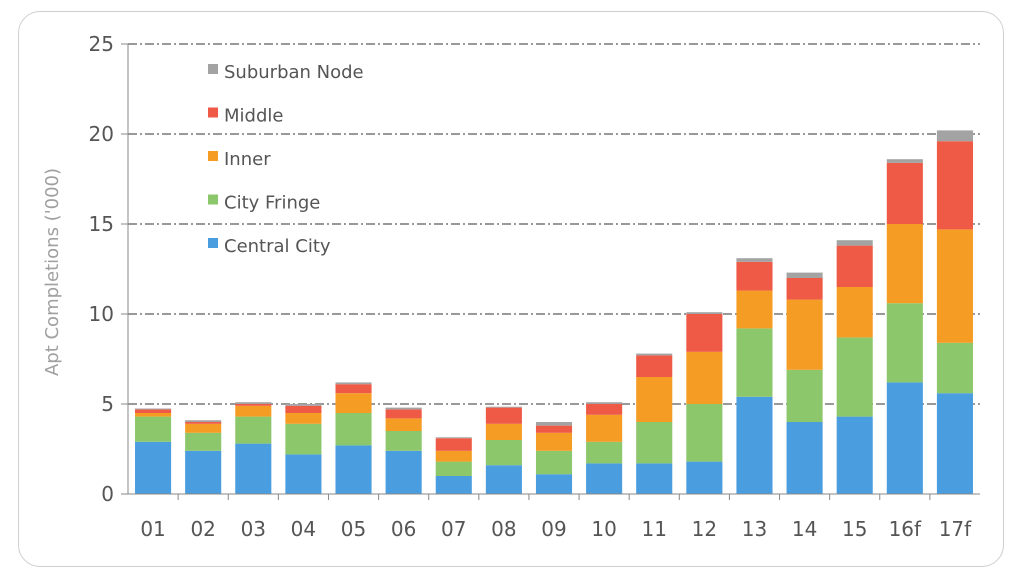 Image resolution: width=1024 pixels, height=582 pixels. Describe the element at coordinates (955, 529) in the screenshot. I see `x-tick-label: 17f` at that location.